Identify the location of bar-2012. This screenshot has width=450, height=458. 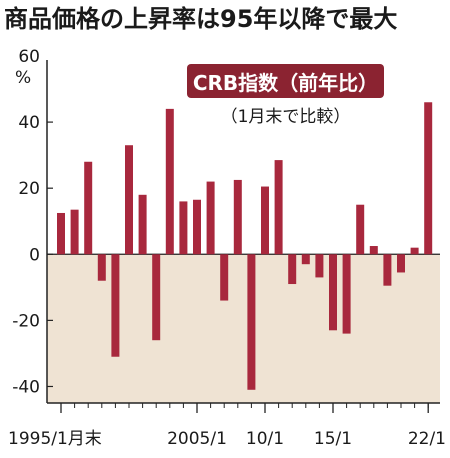
(292, 269).